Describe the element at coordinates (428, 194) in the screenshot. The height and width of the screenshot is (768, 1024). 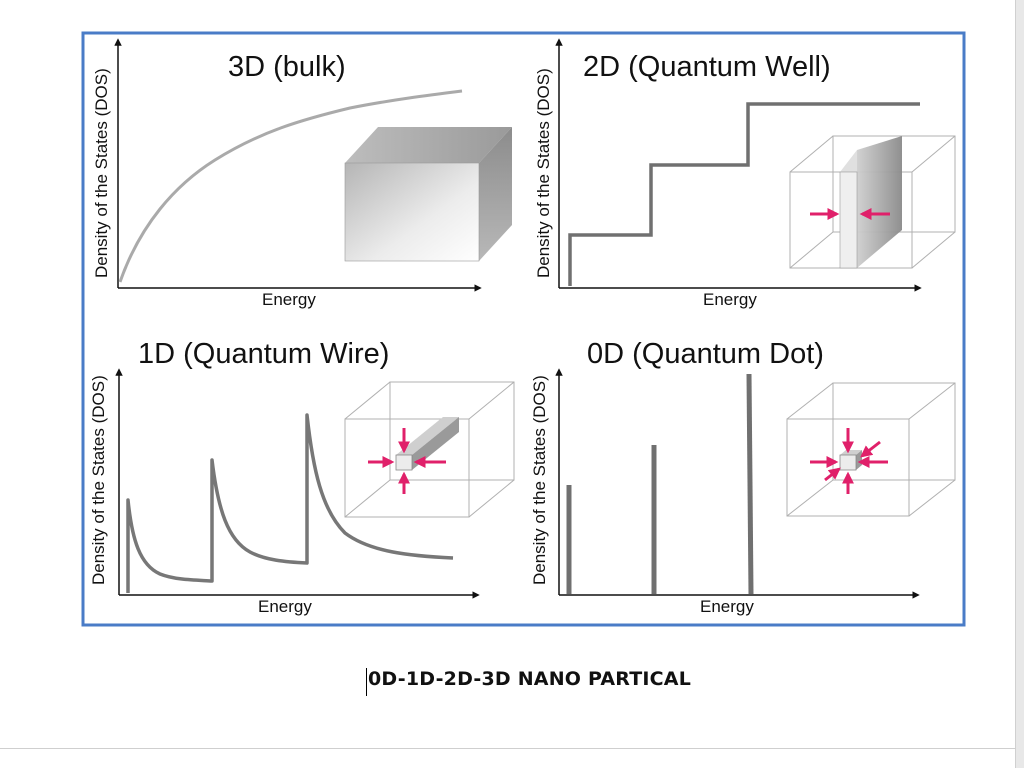
I see `bulk-cube` at that location.